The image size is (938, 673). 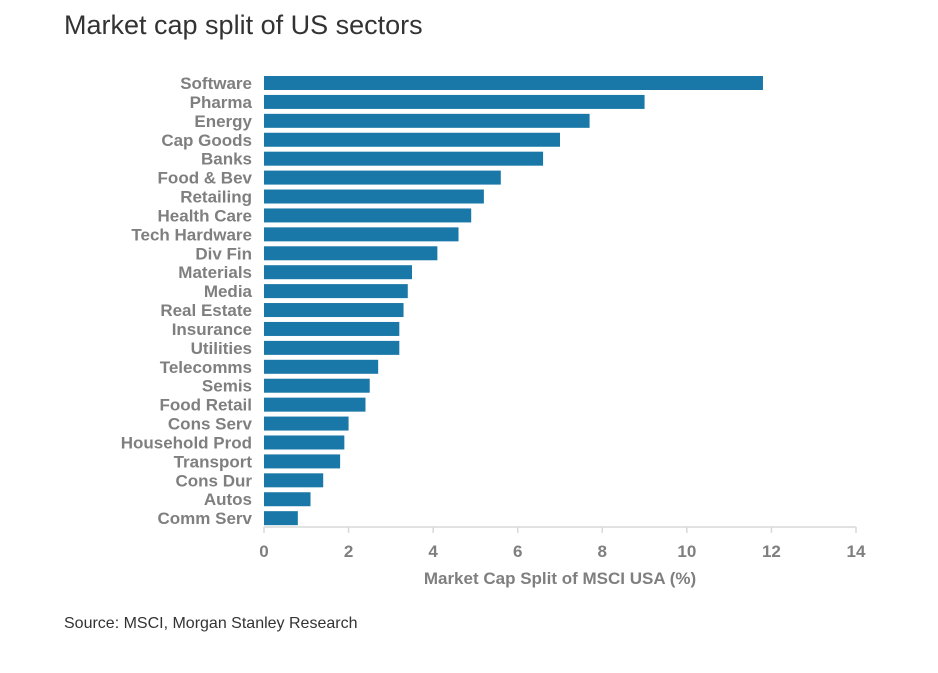 I want to click on x-tick-label: 4, so click(x=433, y=551).